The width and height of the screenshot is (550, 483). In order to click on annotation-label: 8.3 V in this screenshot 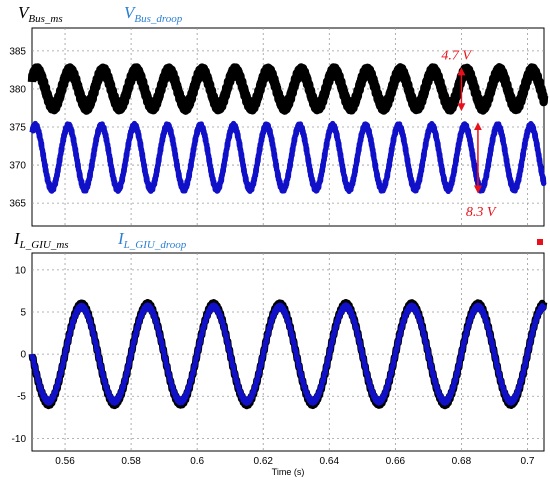, I will do `click(481, 212)`.